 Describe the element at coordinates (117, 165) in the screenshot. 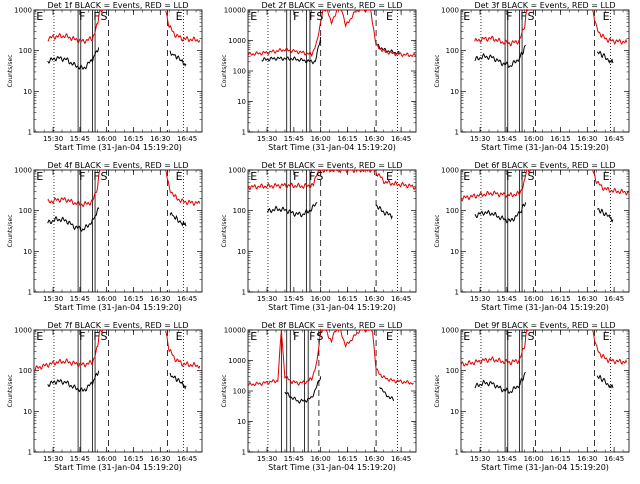

I see `panel-title: Det 4f BLACK = Events, RED = LLD` at that location.